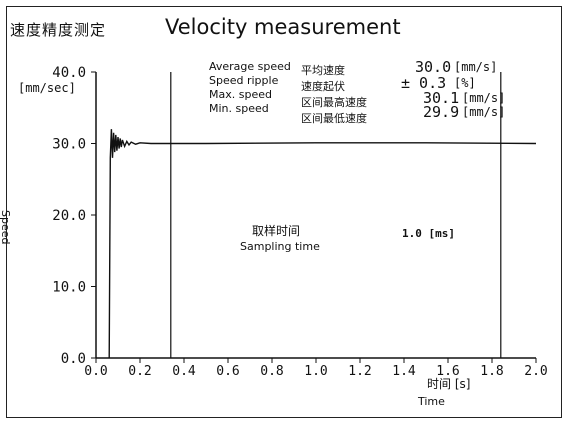  Describe the element at coordinates (433, 67) in the screenshot. I see `stat-value-average: 30.0` at that location.